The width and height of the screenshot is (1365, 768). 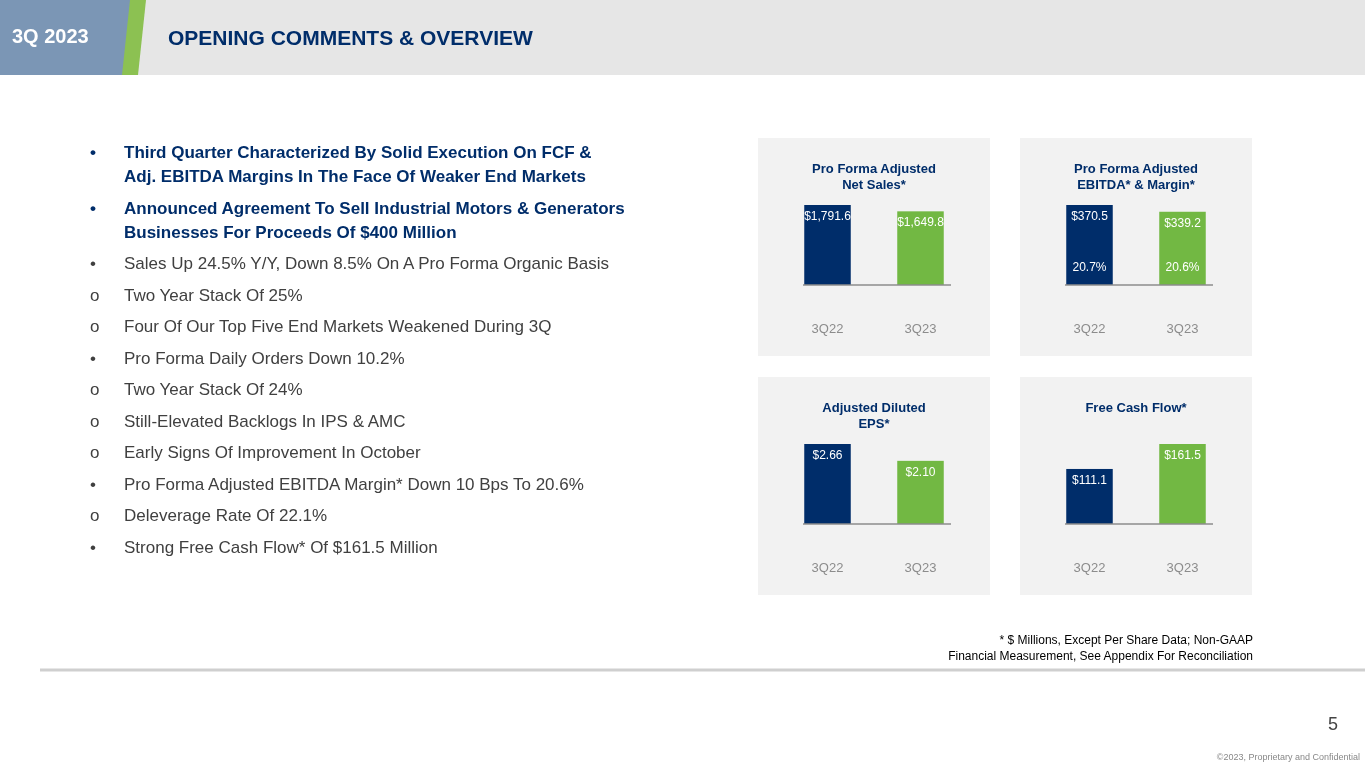 What do you see at coordinates (264, 547) in the screenshot?
I see `text: • Strong Free Cash Flow* Of $161.5 Million` at bounding box center [264, 547].